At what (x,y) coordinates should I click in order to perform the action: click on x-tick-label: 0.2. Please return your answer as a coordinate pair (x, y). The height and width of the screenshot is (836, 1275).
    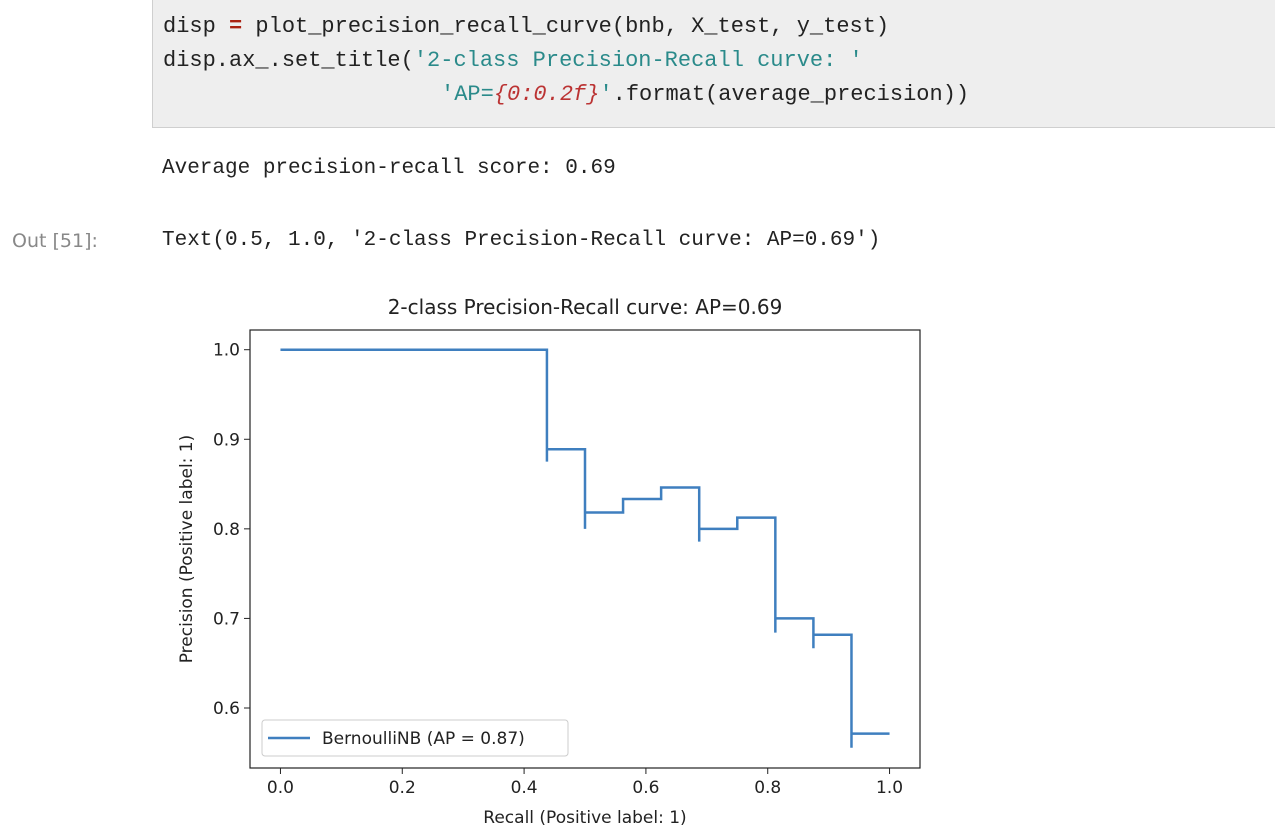
    Looking at the image, I should click on (402, 788).